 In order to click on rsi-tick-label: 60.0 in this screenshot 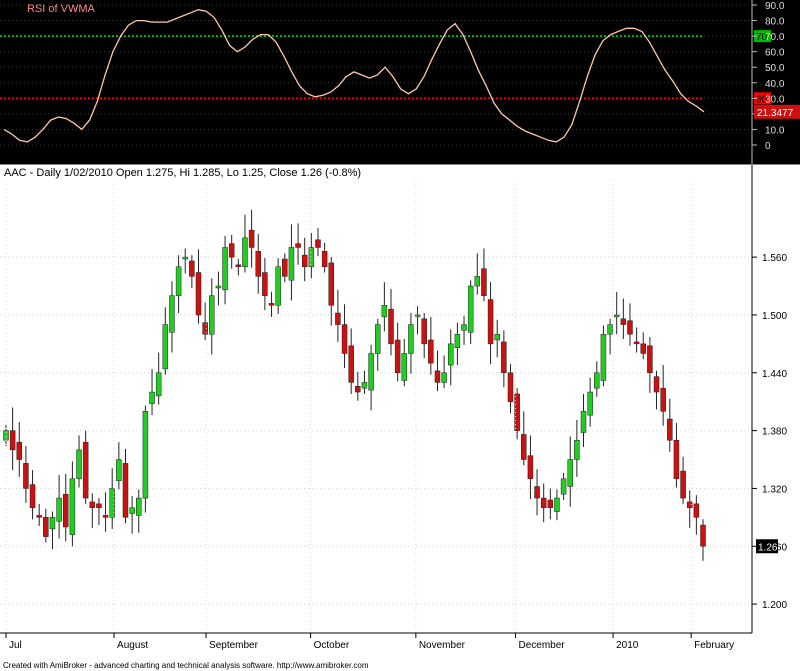, I will do `click(775, 53)`.